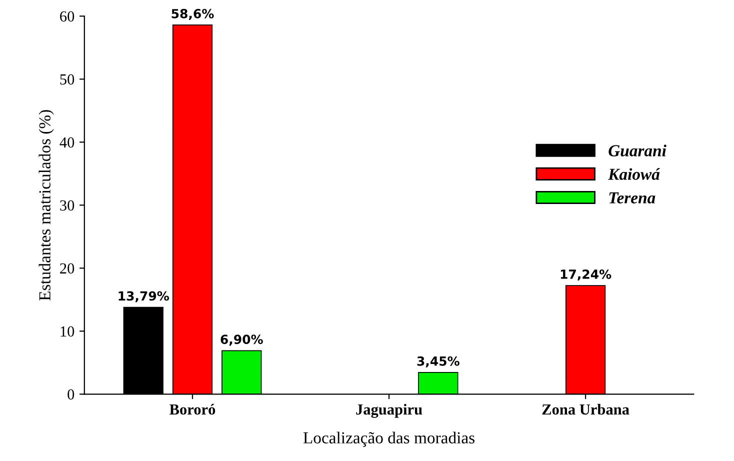  I want to click on y-tick-label: 50, so click(67, 79).